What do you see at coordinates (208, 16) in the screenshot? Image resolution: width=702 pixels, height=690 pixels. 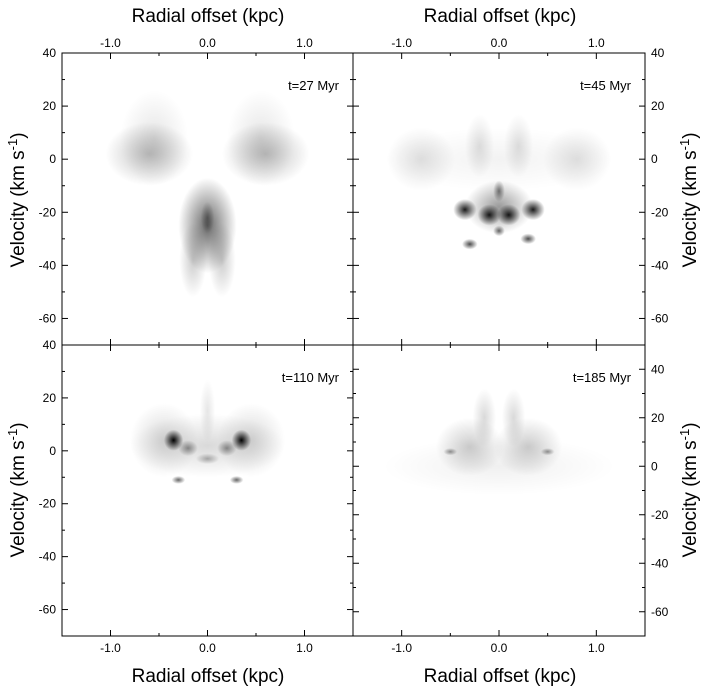 I see `x-axis-title-top-left: Radial offset (kpc)` at bounding box center [208, 16].